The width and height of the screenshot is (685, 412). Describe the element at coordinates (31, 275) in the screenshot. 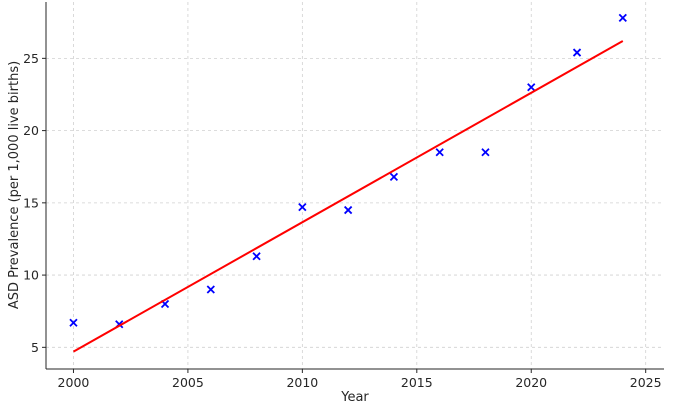

I see `y-tick-label: 10` at that location.